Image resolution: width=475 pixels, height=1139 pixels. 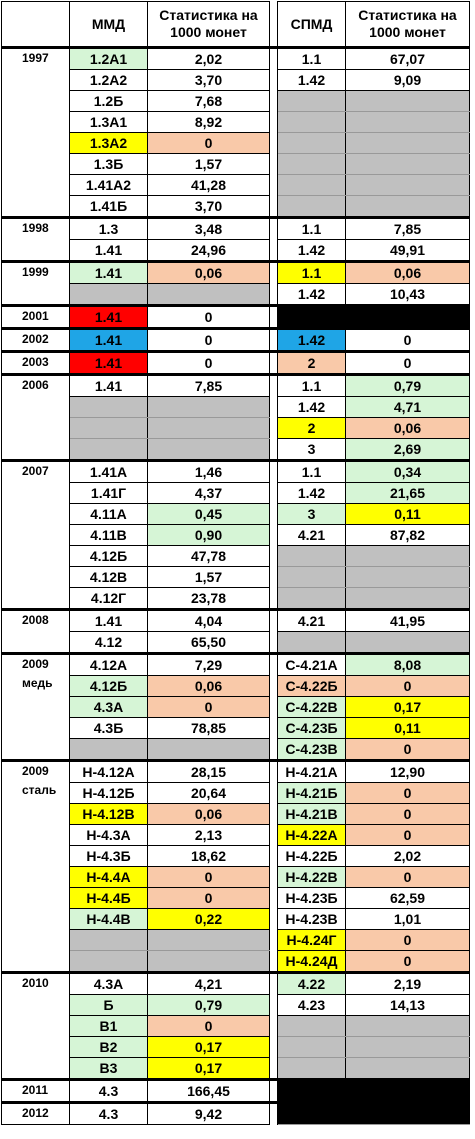 I want to click on mmd-cell: 4.11В, so click(x=108, y=535).